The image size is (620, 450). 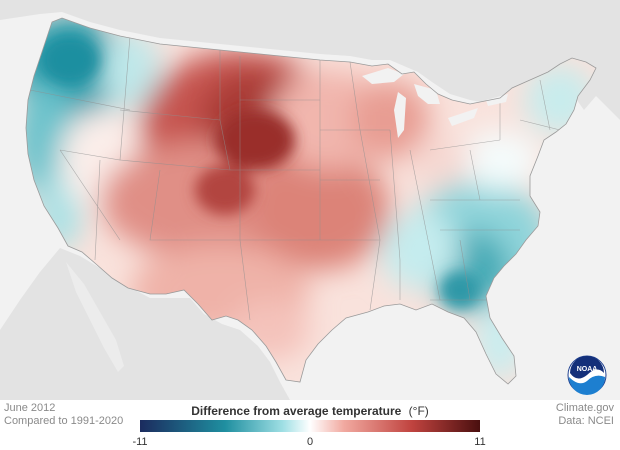 I want to click on credit-site: Climate.gov, so click(x=584, y=408).